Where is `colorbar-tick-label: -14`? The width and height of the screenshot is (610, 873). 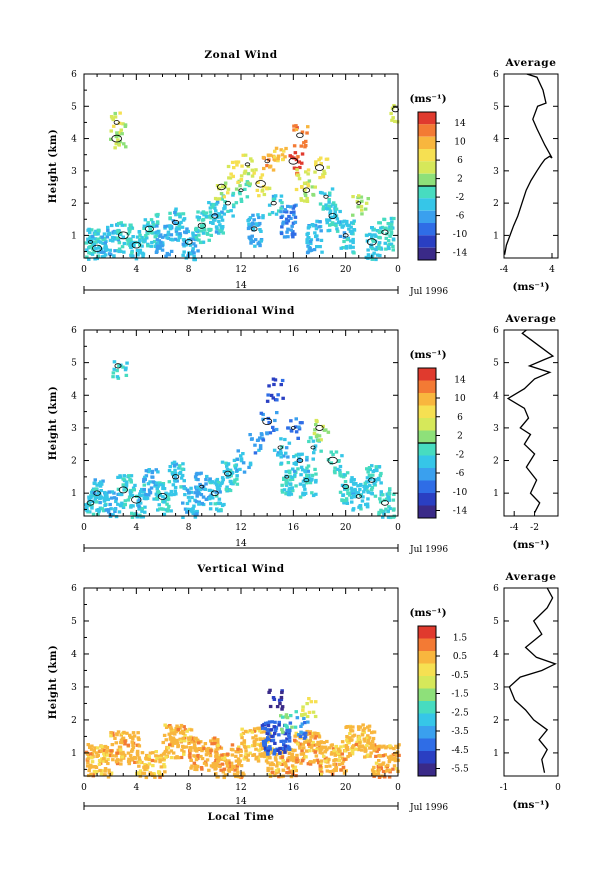 colorbar-tick-label: -14 is located at coordinates (460, 254).